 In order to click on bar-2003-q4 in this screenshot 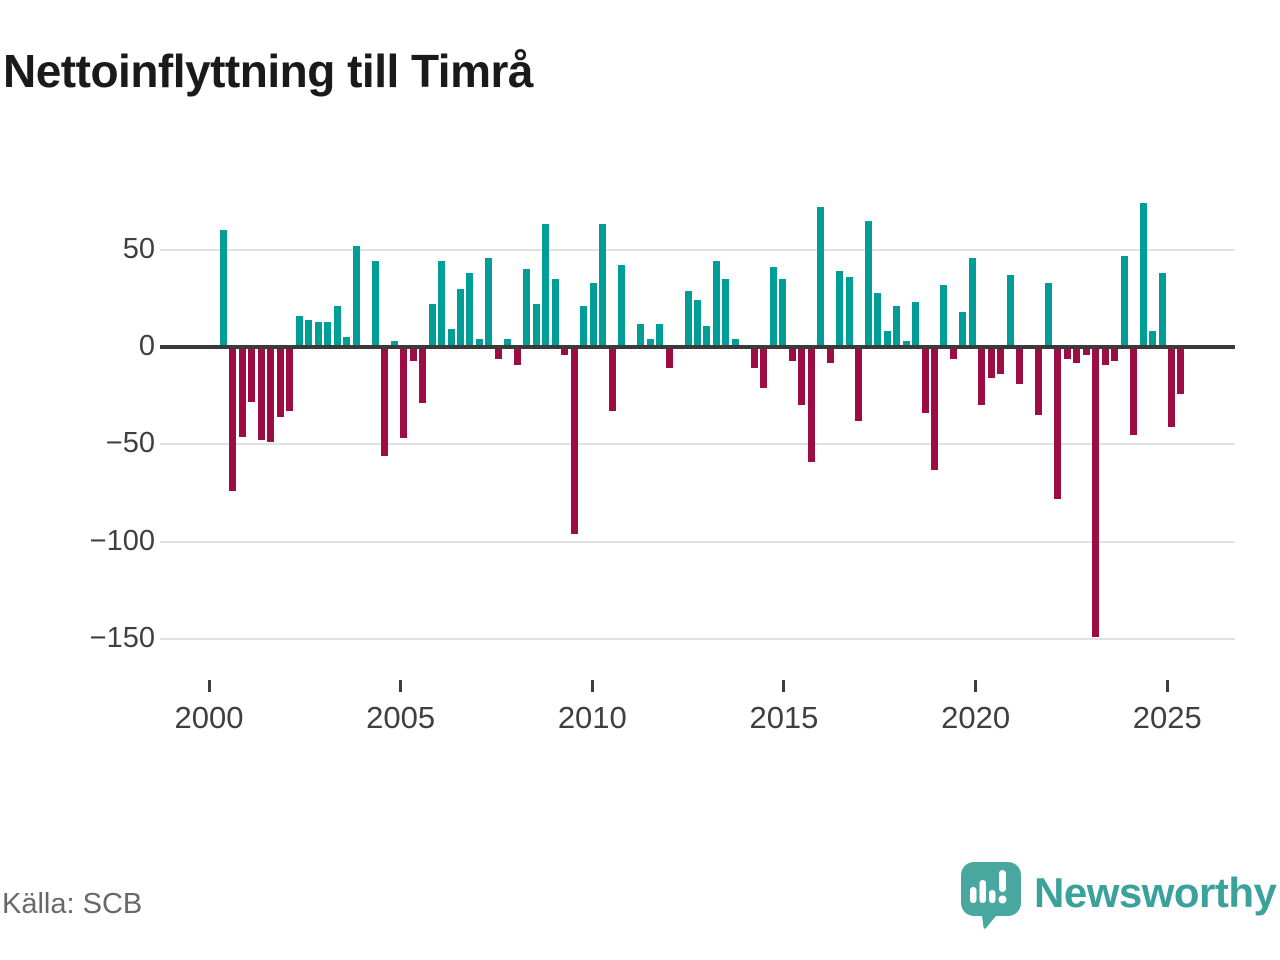, I will do `click(356, 296)`.